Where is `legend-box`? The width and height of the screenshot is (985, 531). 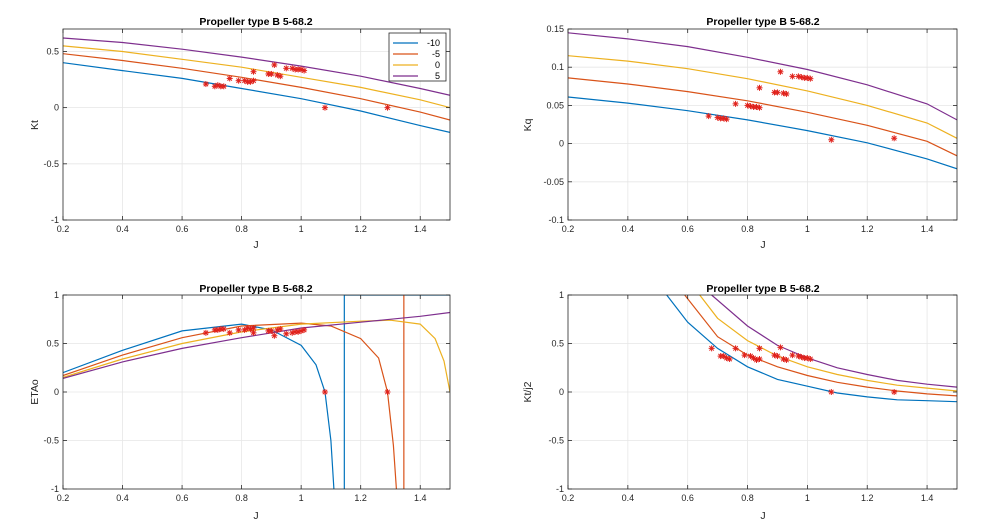
legend-box is located at coordinates (417, 57).